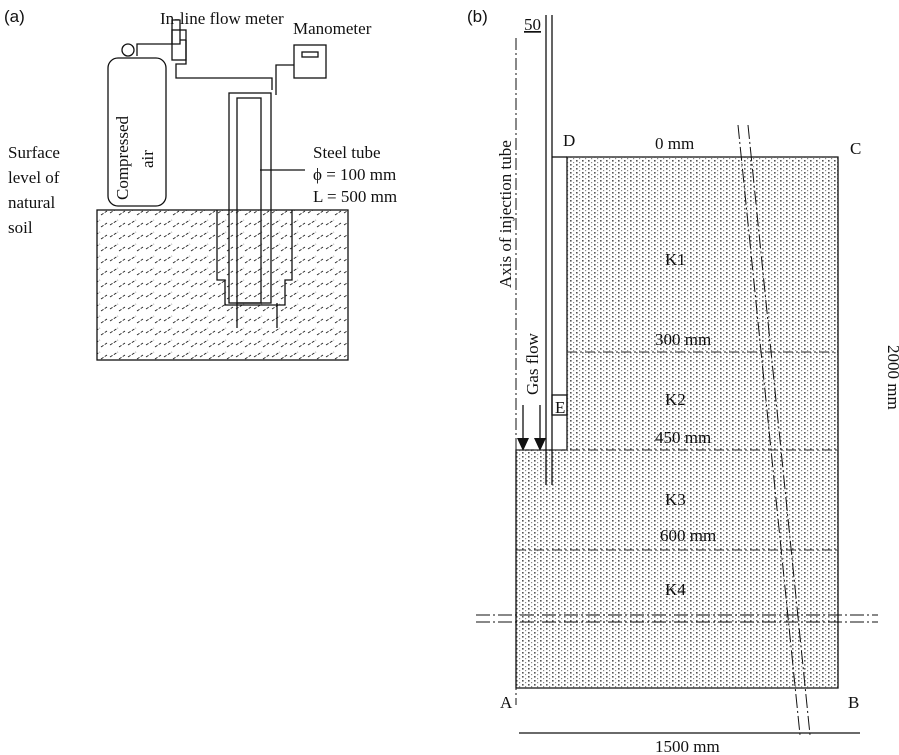  What do you see at coordinates (204, 54) in the screenshot?
I see `pipes` at bounding box center [204, 54].